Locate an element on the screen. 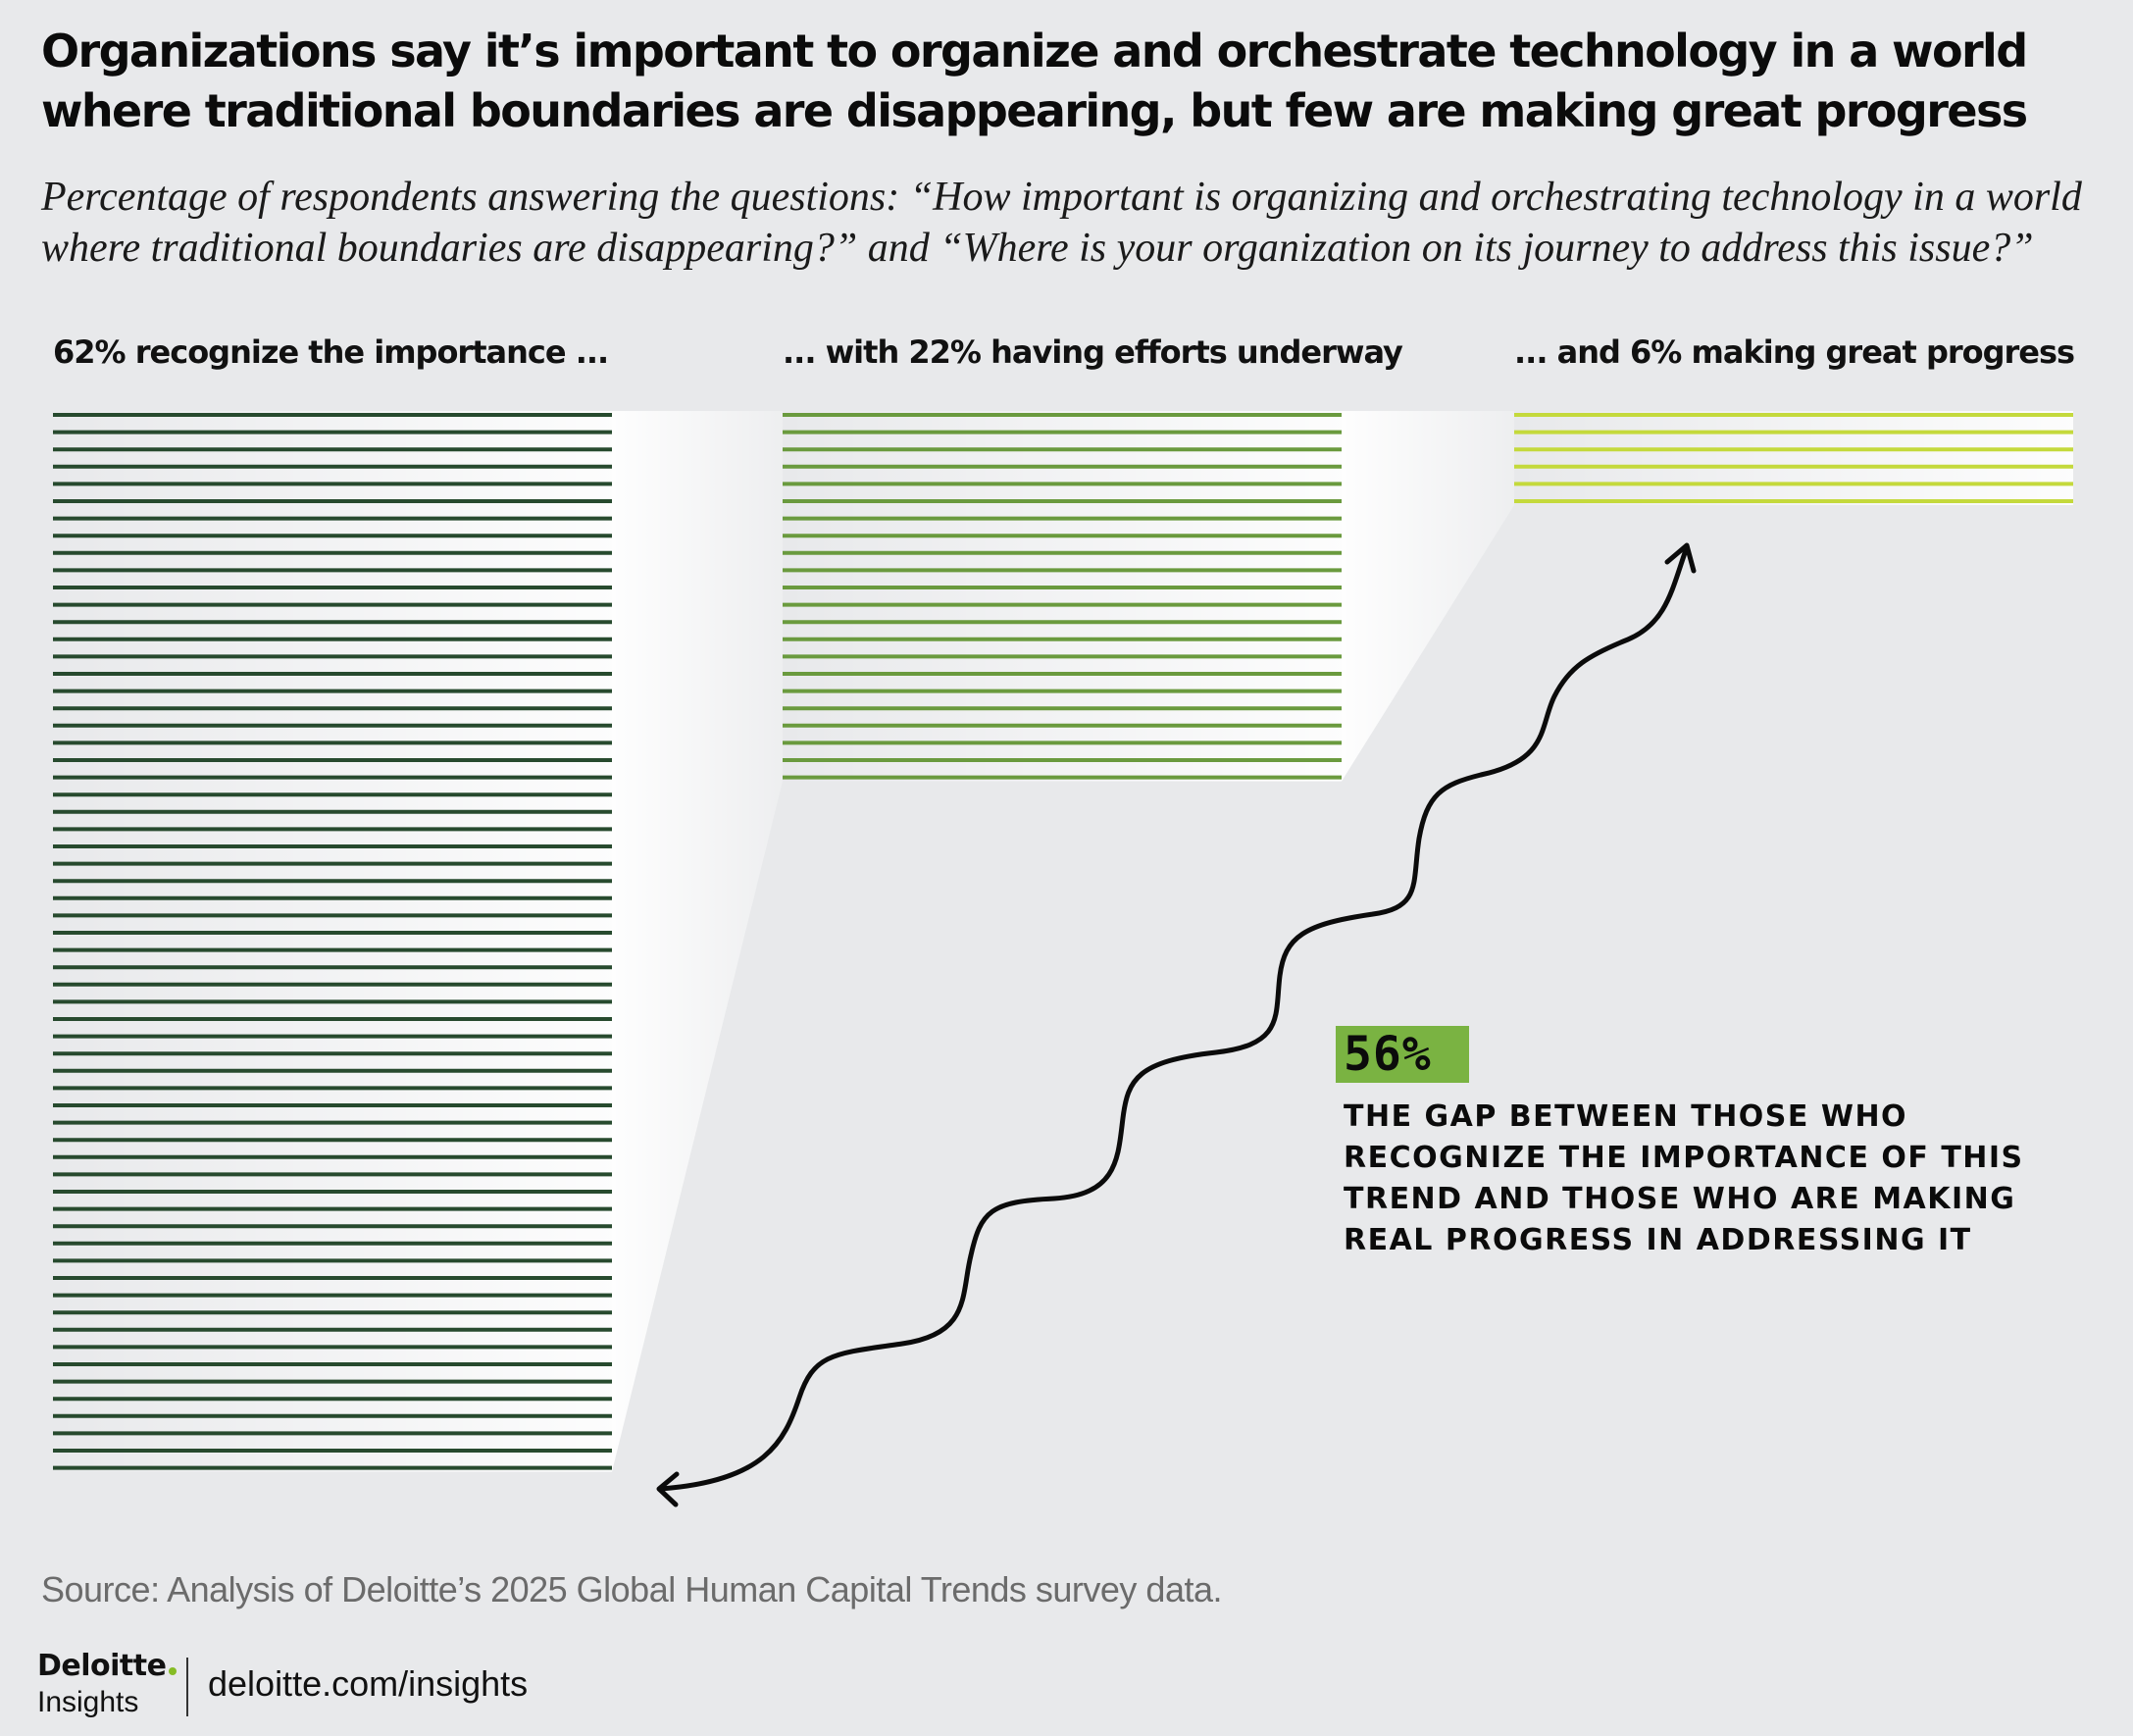 Image resolution: width=2133 pixels, height=1736 pixels. site-link: deloitte.com/insights is located at coordinates (368, 1684).